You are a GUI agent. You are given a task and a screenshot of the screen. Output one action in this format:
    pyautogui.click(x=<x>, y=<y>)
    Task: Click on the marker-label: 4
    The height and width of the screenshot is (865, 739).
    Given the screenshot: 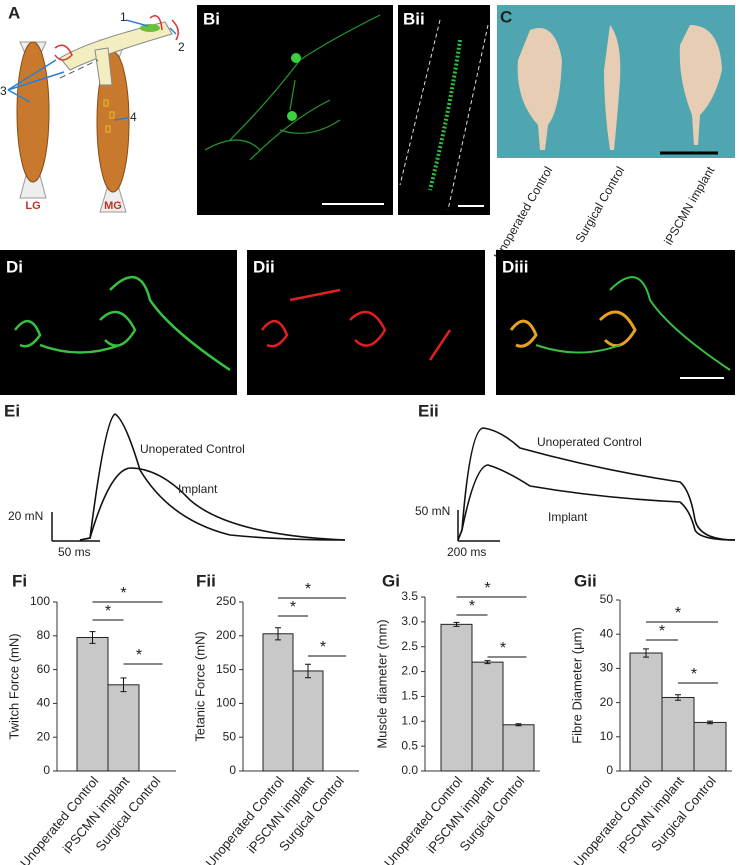 What is the action you would take?
    pyautogui.click(x=133, y=117)
    